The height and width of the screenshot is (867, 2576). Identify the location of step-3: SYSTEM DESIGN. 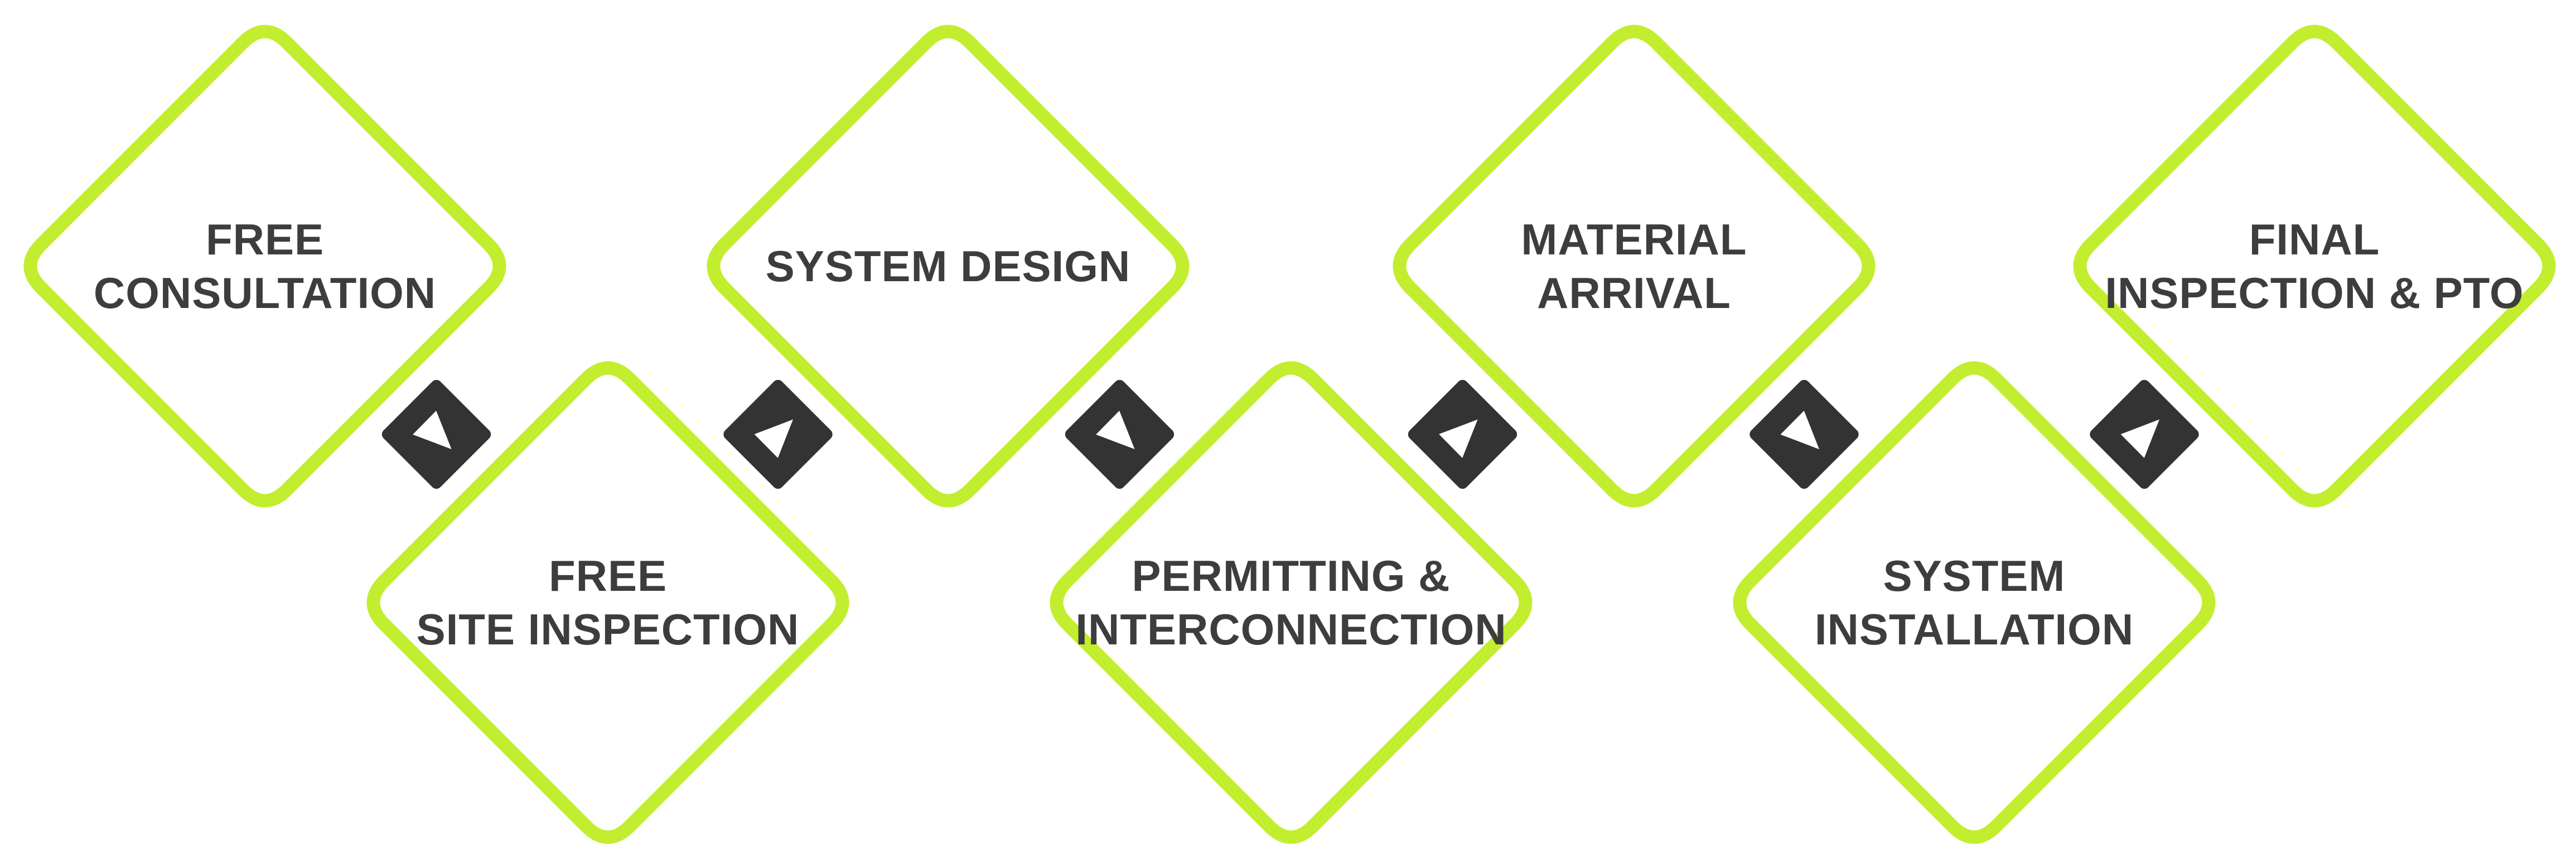
(948, 266).